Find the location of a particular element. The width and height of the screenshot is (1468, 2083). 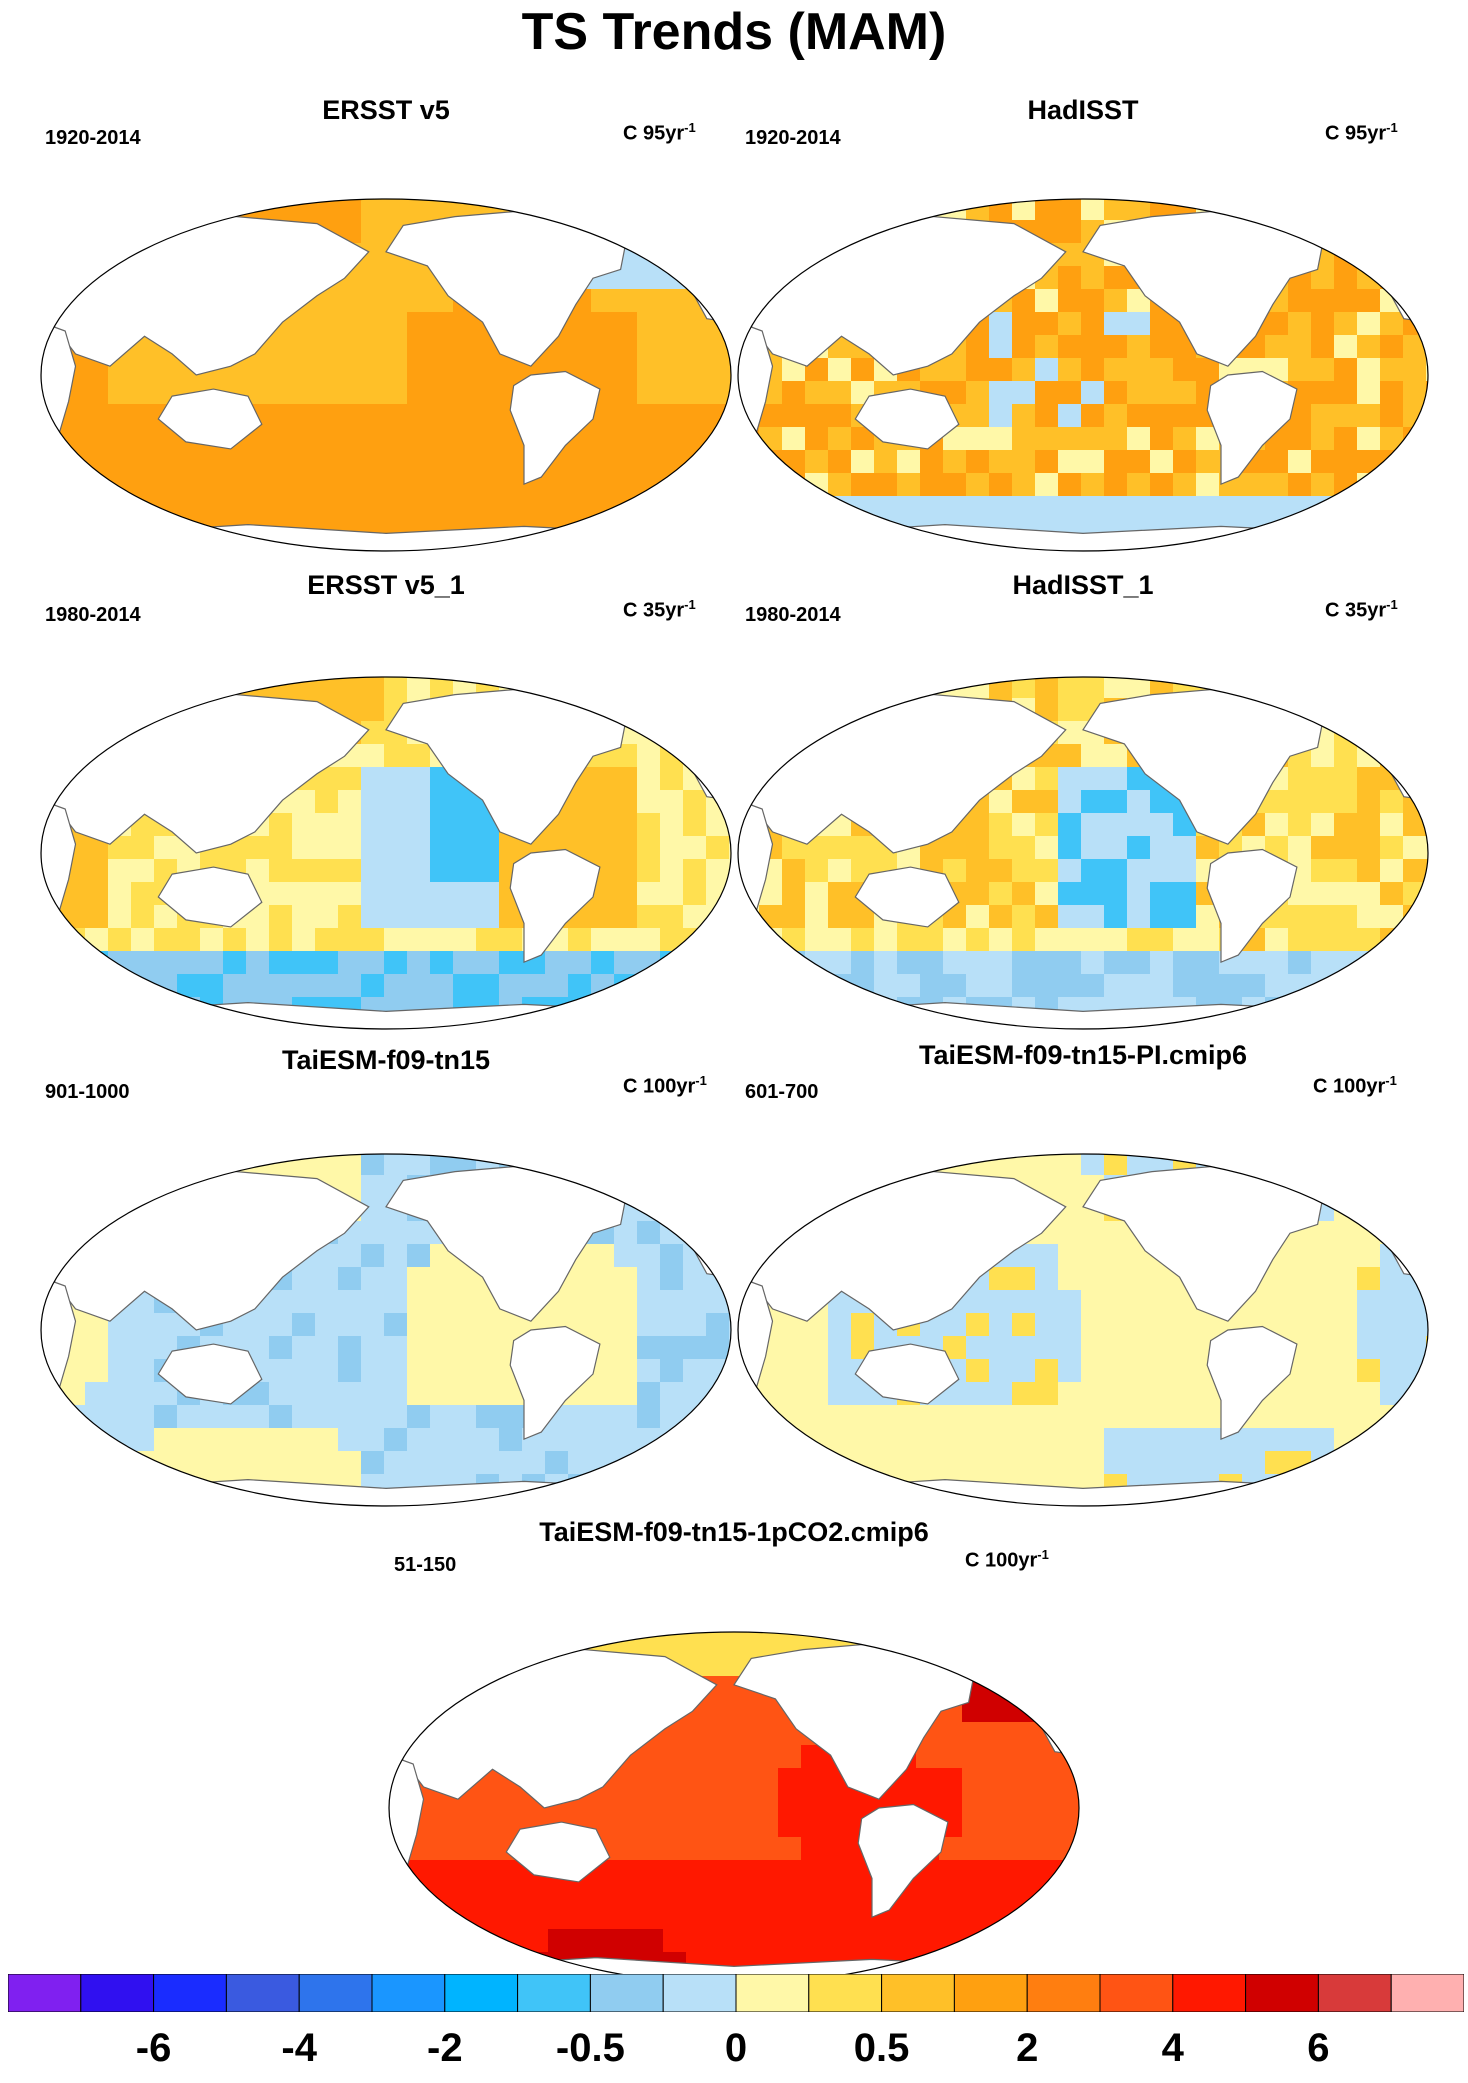

colorbar is located at coordinates (736, 1993).